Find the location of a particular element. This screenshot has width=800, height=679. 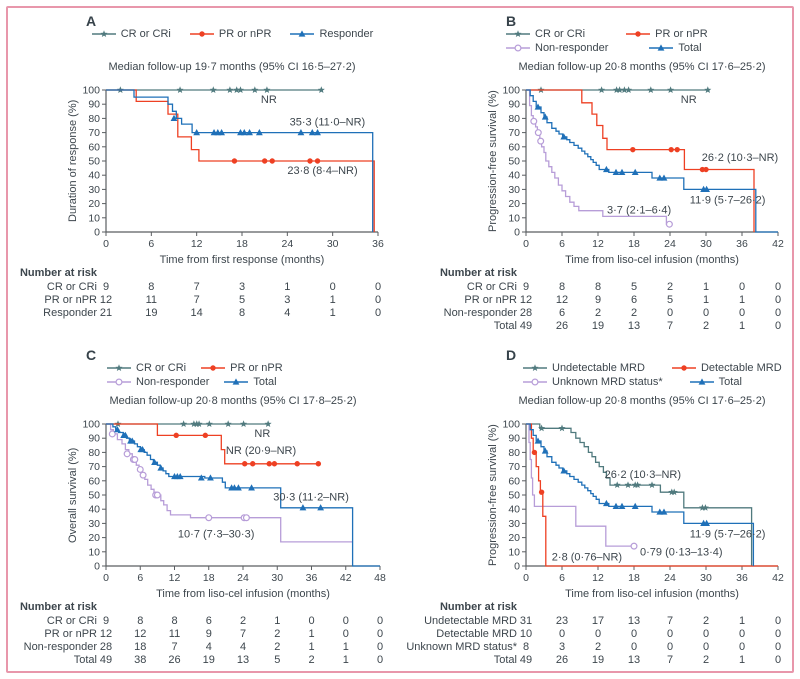

legend: CR or CRi PR or nPR Non-responder Total is located at coordinates (606, 41).